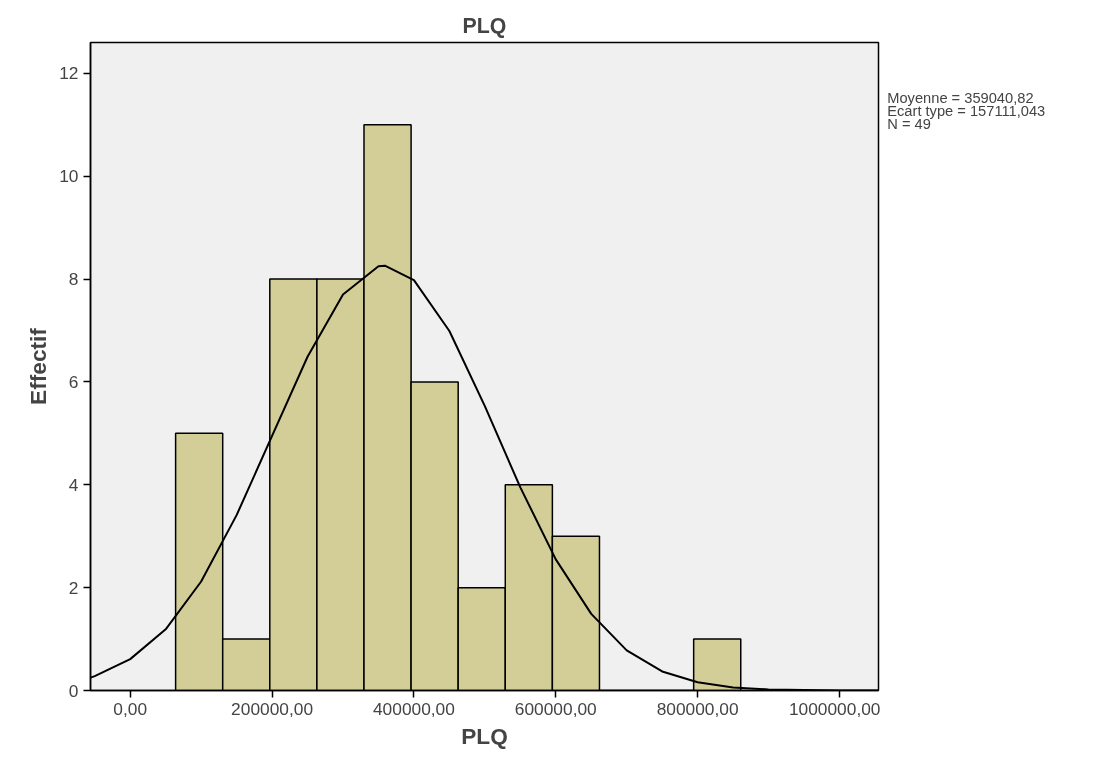 The height and width of the screenshot is (762, 1120). What do you see at coordinates (834, 708) in the screenshot?
I see `x-tick-label: 1000000,00` at bounding box center [834, 708].